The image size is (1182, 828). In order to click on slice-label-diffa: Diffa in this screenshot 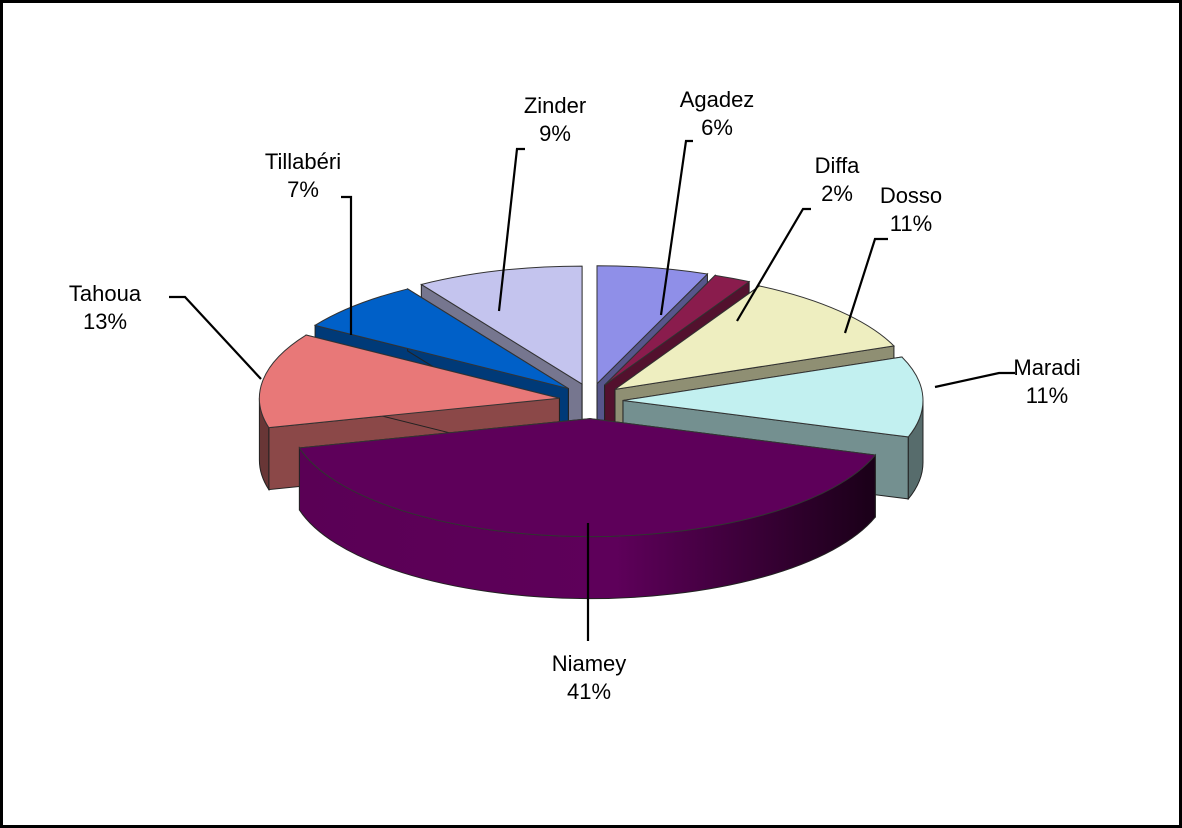, I will do `click(838, 165)`.